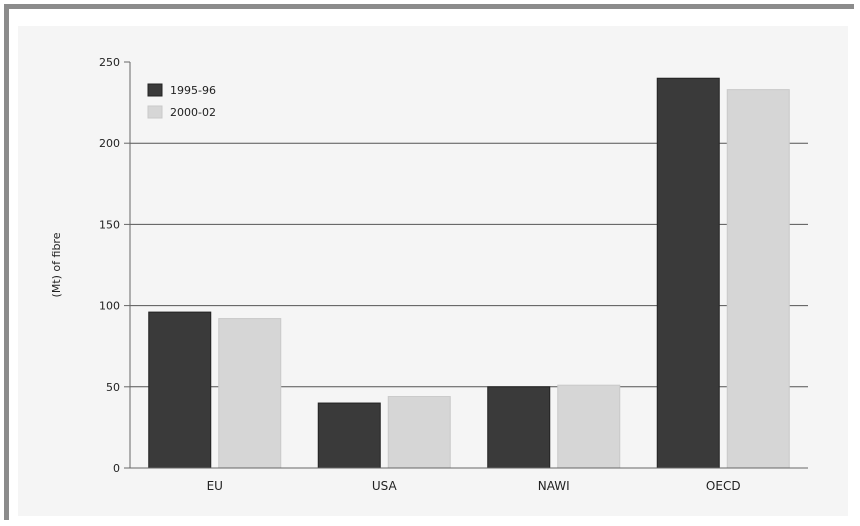 This screenshot has height=526, width=860. I want to click on legend-label: 1995-96, so click(193, 90).